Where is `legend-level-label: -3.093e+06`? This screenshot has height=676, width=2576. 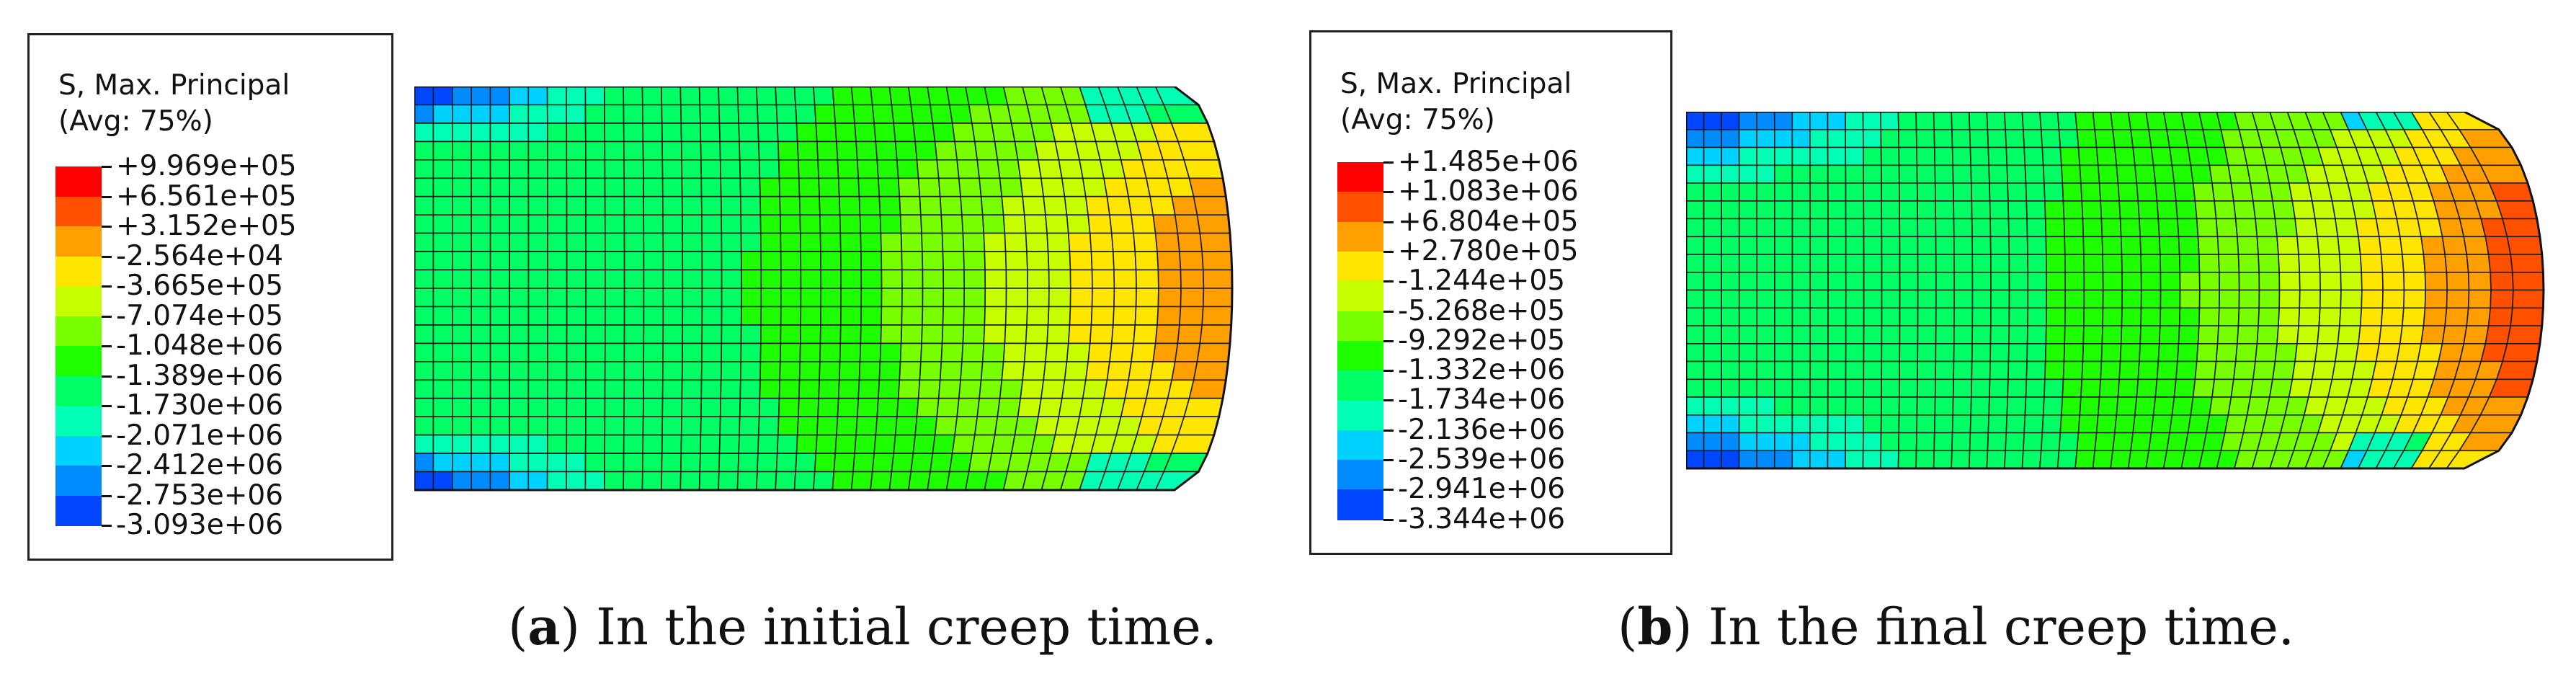 legend-level-label: -3.093e+06 is located at coordinates (200, 525).